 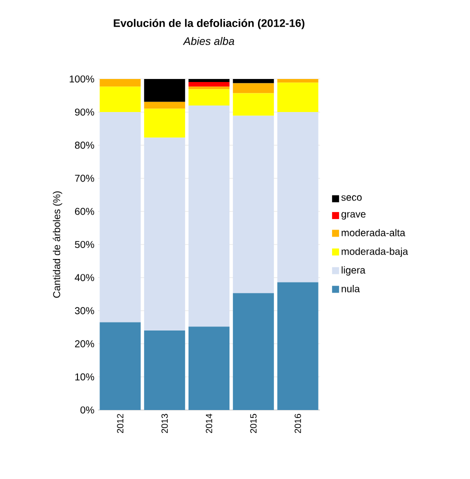 What do you see at coordinates (87, 410) in the screenshot?
I see `y-tick-label: 0%` at bounding box center [87, 410].